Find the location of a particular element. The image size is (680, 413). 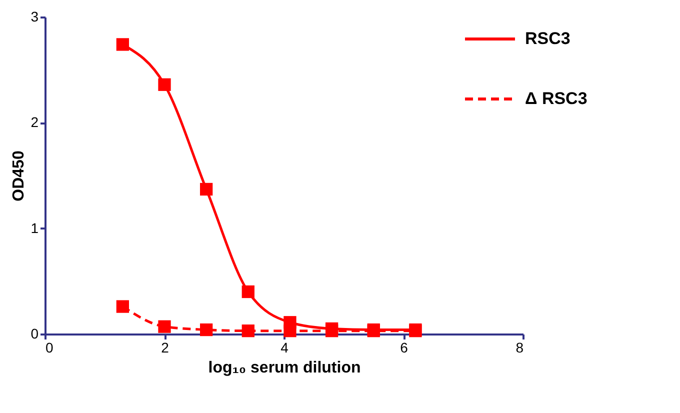

y-axis-title: OD450 is located at coordinates (19, 176).